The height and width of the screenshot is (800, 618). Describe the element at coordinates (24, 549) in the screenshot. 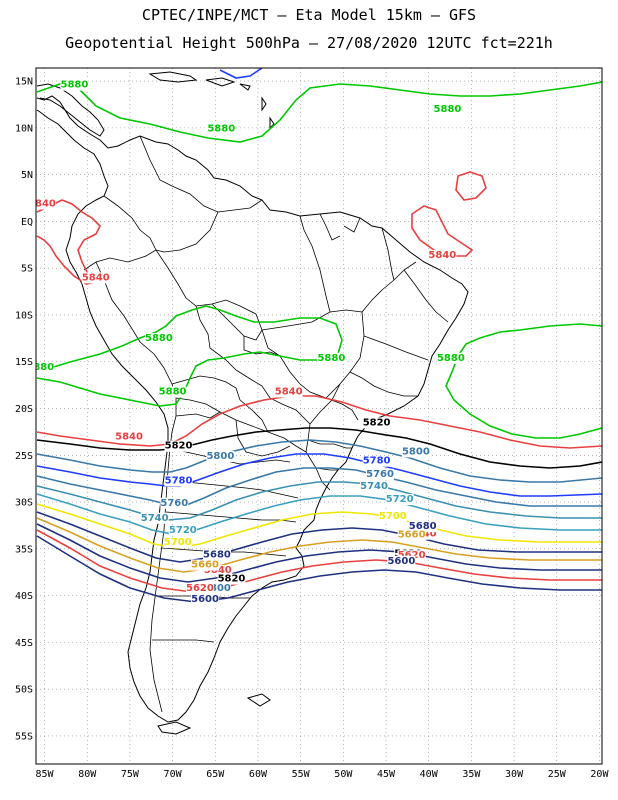

I see `lat-tick-label: 35S` at that location.